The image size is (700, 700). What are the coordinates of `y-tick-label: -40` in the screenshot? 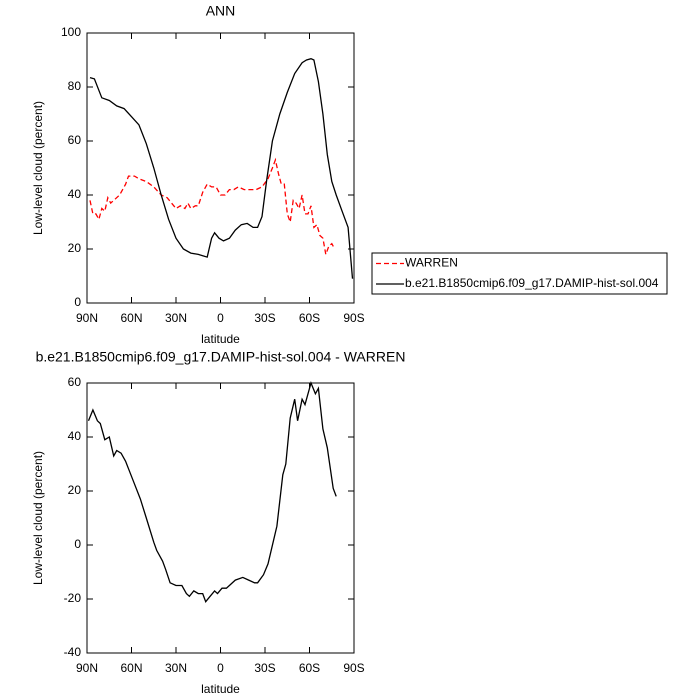 It's located at (73, 652).